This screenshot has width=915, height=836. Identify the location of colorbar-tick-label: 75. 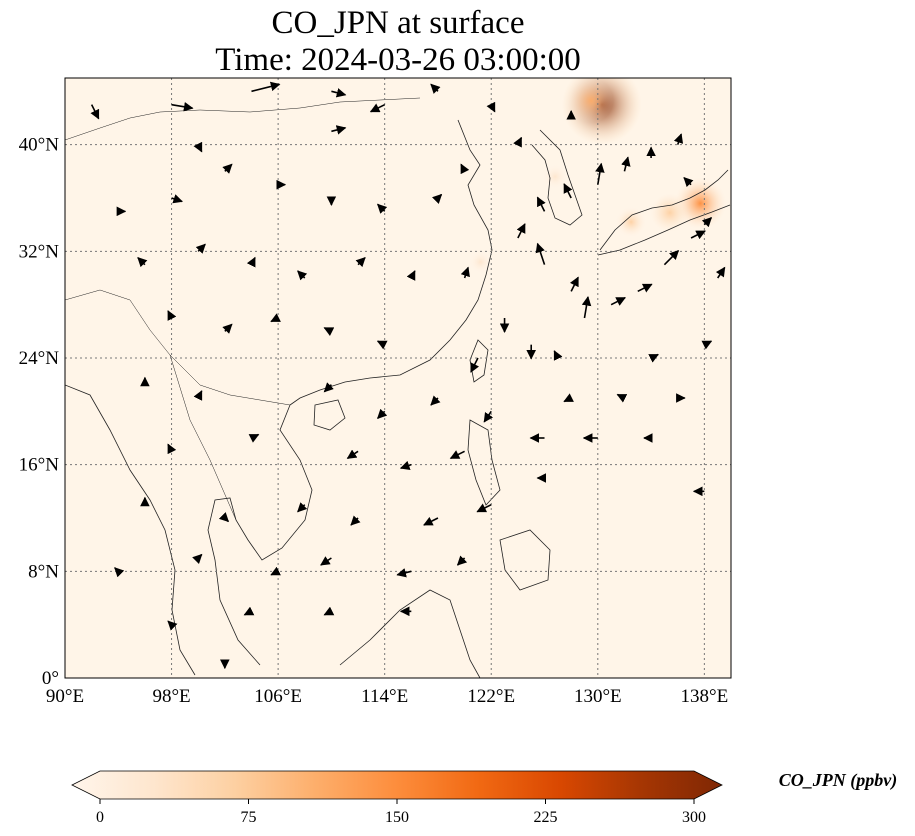
(249, 817).